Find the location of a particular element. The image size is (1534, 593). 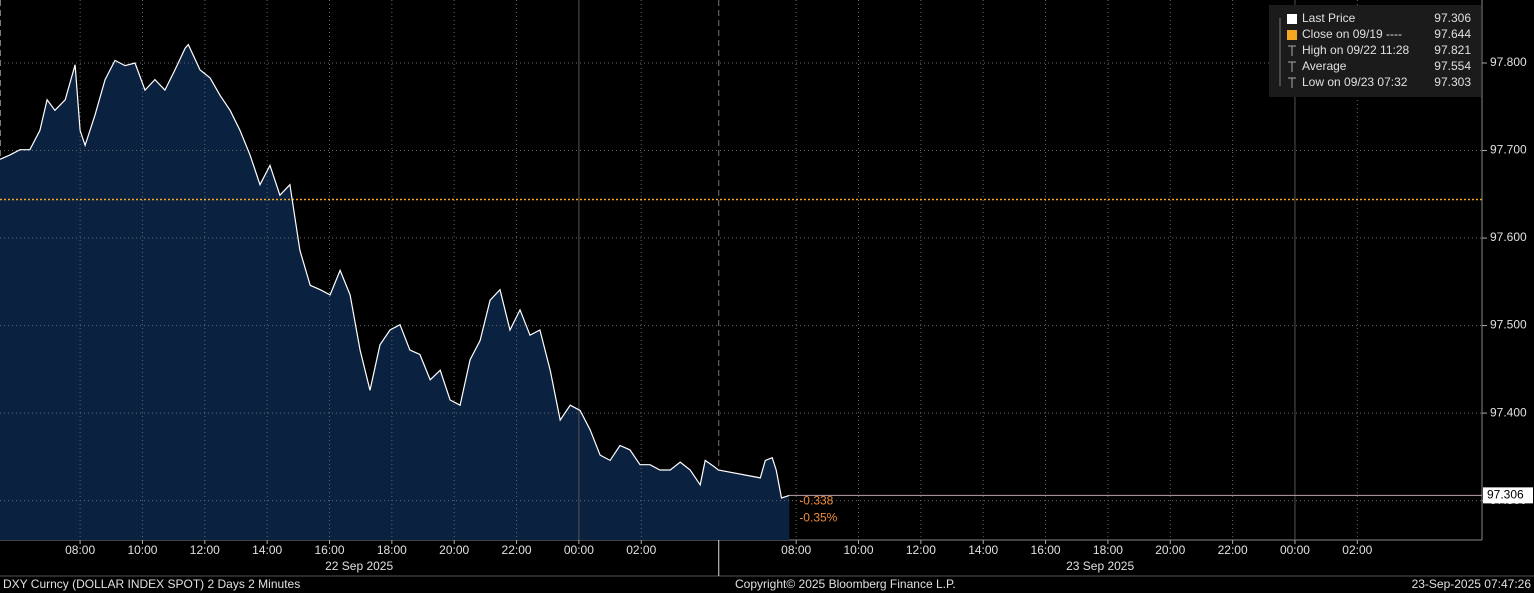

y-tick-label: 97.700 is located at coordinates (1508, 150).